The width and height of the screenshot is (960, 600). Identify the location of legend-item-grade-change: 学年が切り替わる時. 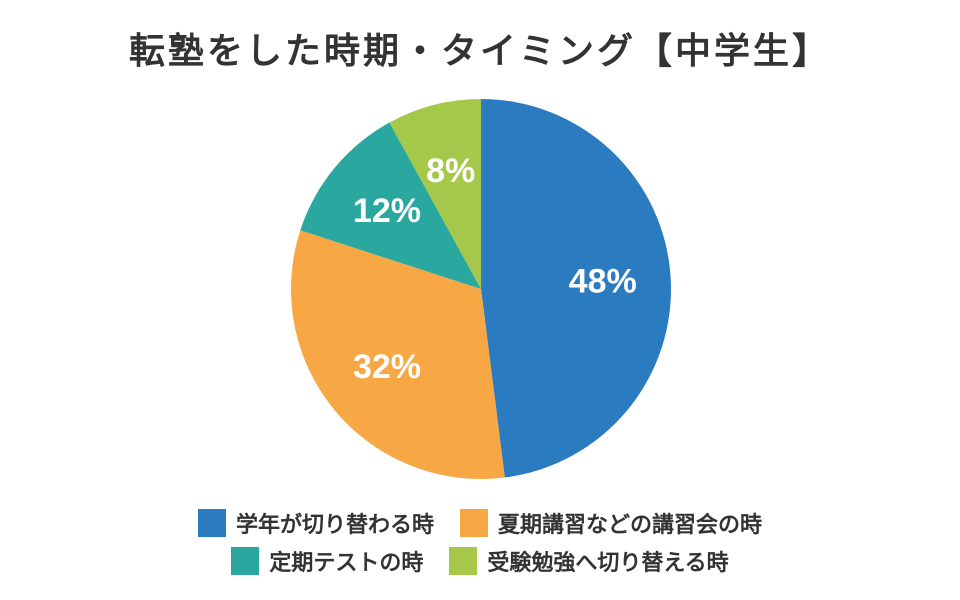
(315, 523).